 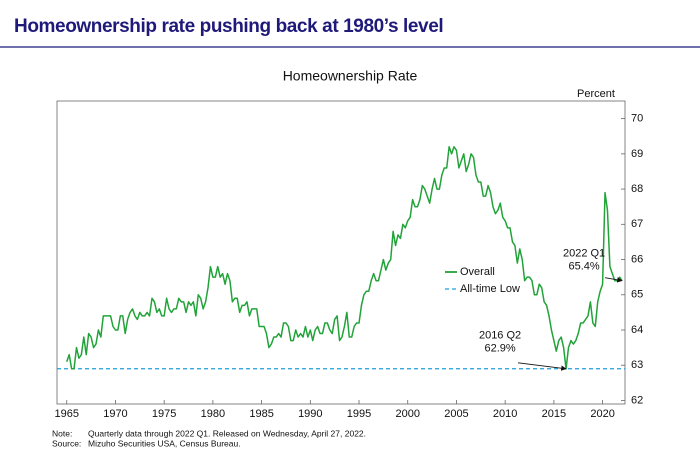 I want to click on legend-label: Overall, so click(x=477, y=272).